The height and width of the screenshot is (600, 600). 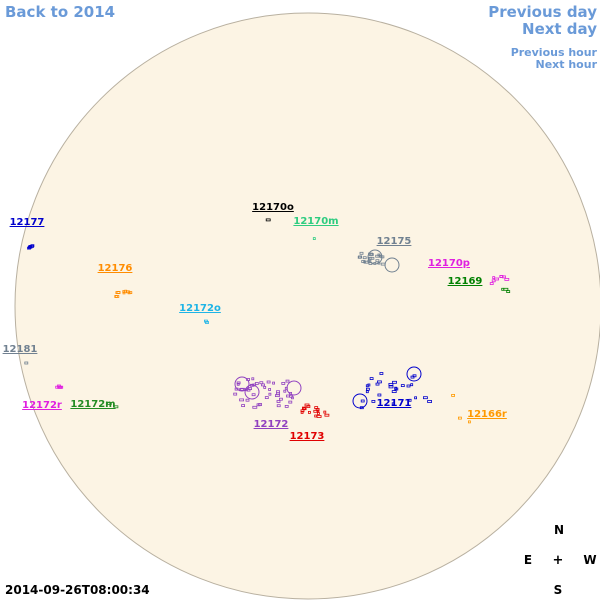 I want to click on next-day-link: Next day, so click(x=559, y=29).